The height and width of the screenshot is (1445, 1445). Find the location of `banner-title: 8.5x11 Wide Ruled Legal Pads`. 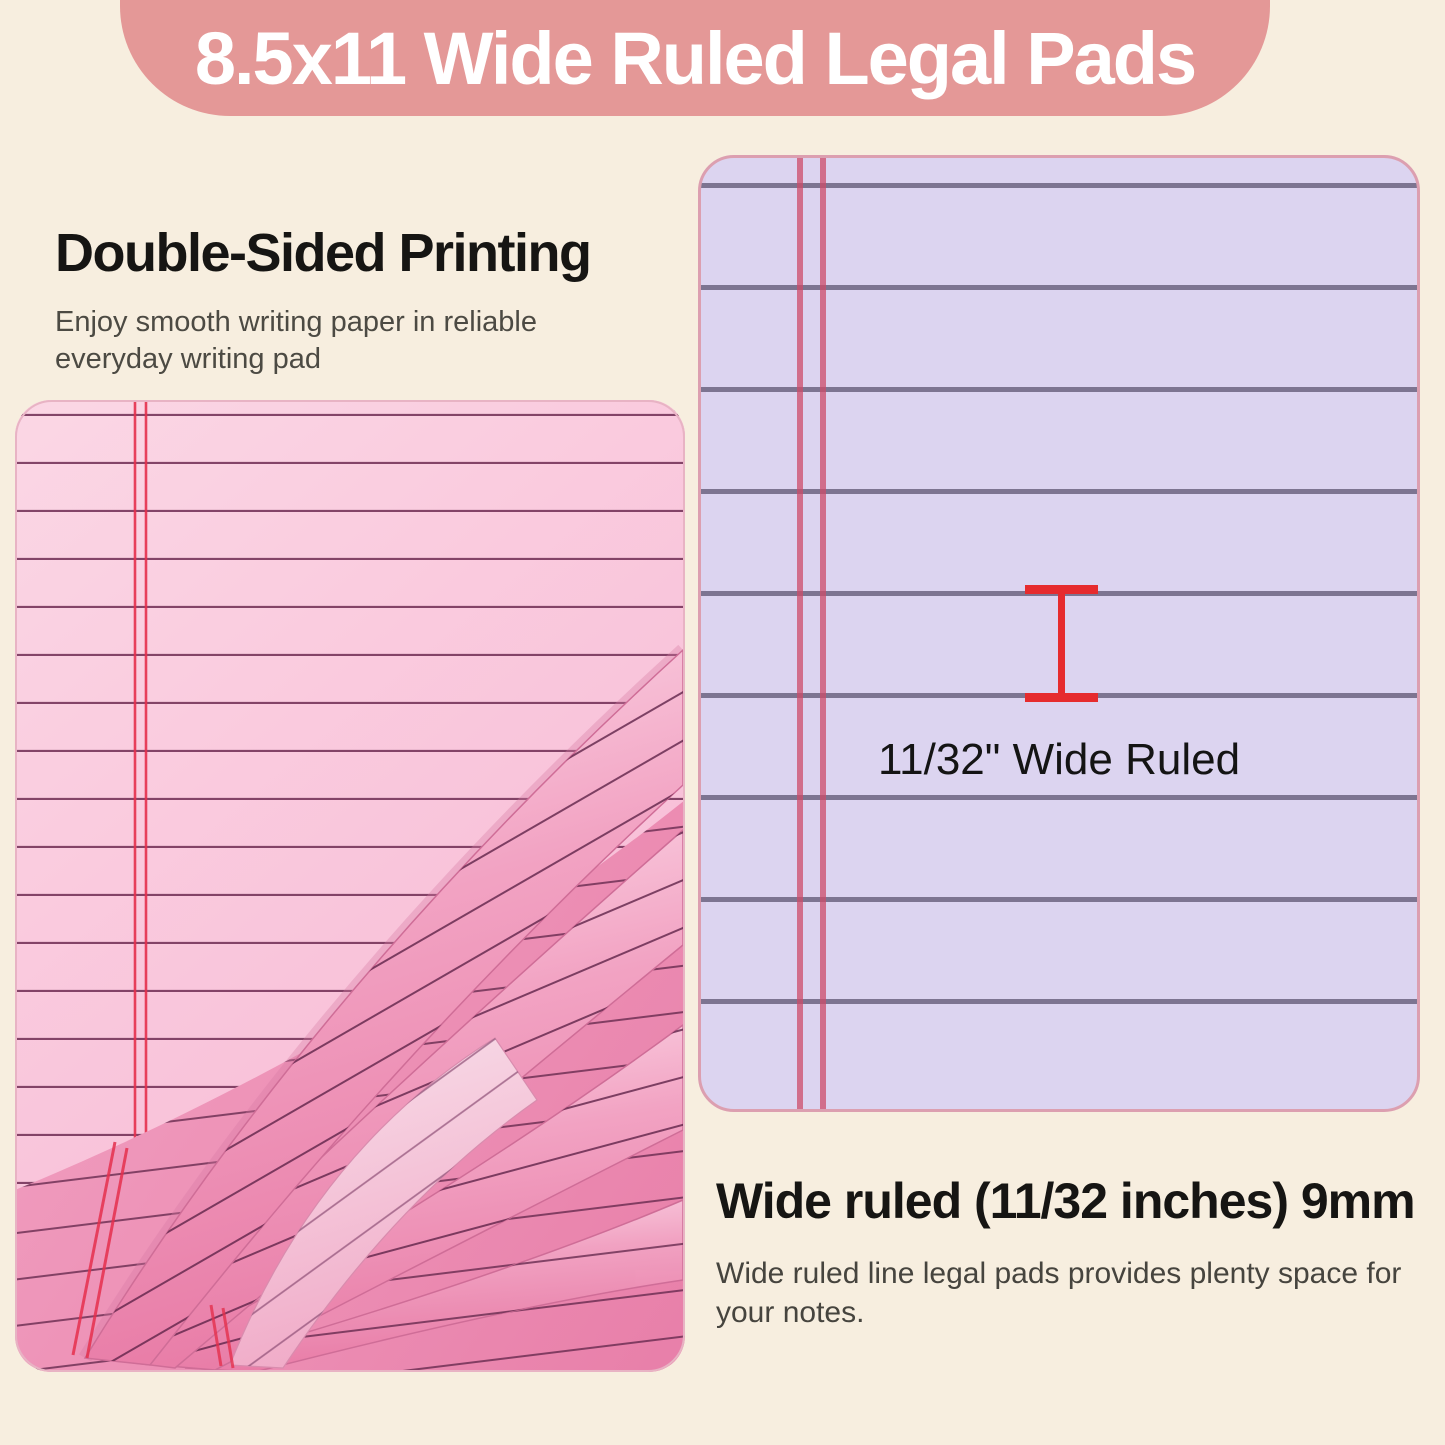

banner-title: 8.5x11 Wide Ruled Legal Pads is located at coordinates (695, 58).